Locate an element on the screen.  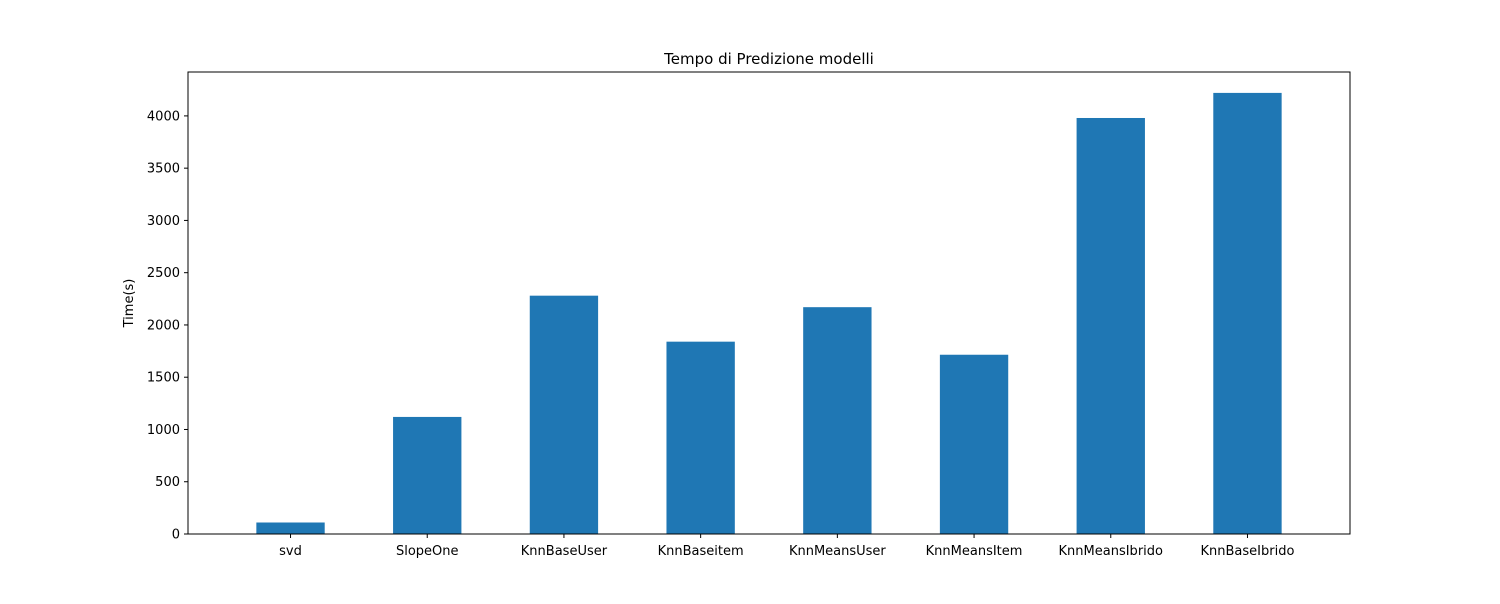
chart-title: Tempo di Predizione modelli is located at coordinates (768, 59).